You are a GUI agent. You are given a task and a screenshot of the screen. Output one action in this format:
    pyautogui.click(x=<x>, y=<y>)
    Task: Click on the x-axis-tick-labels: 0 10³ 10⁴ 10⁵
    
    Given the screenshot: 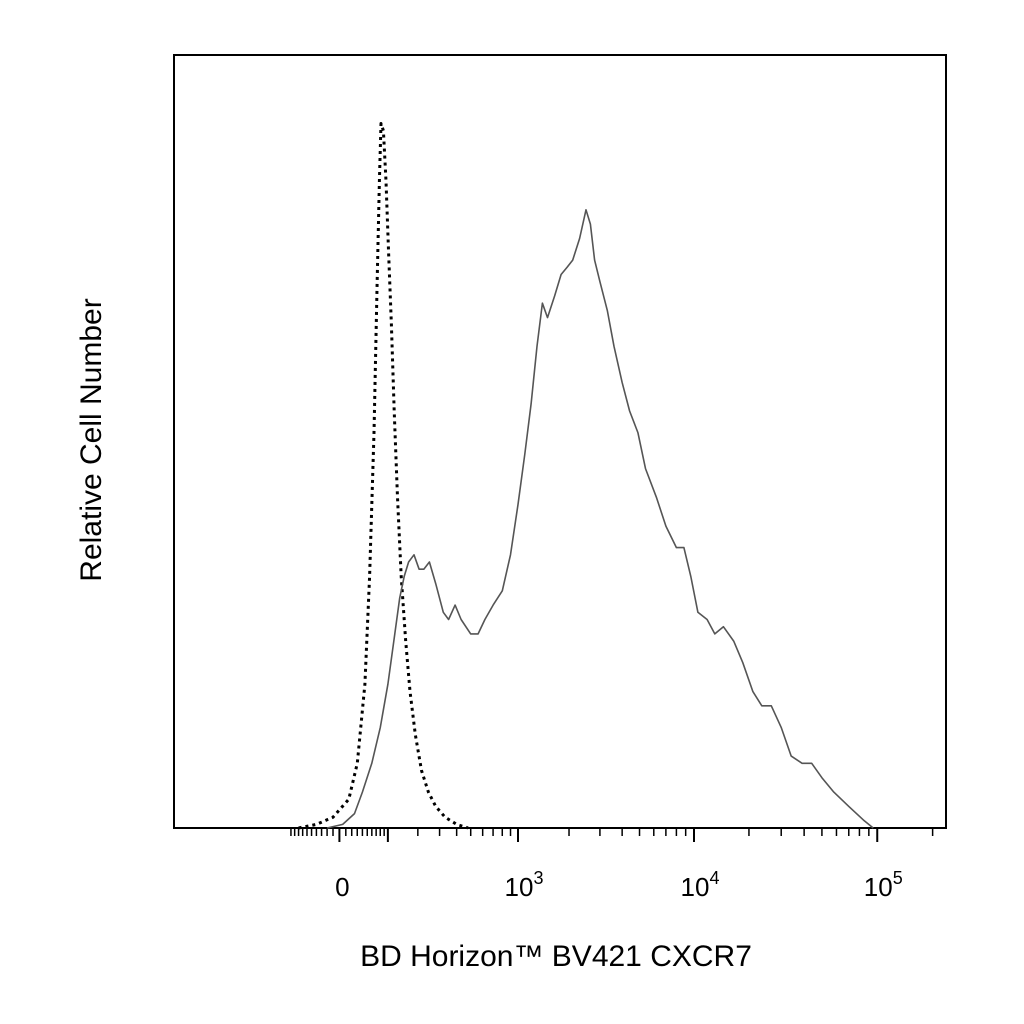 What is the action you would take?
    pyautogui.click(x=619, y=885)
    